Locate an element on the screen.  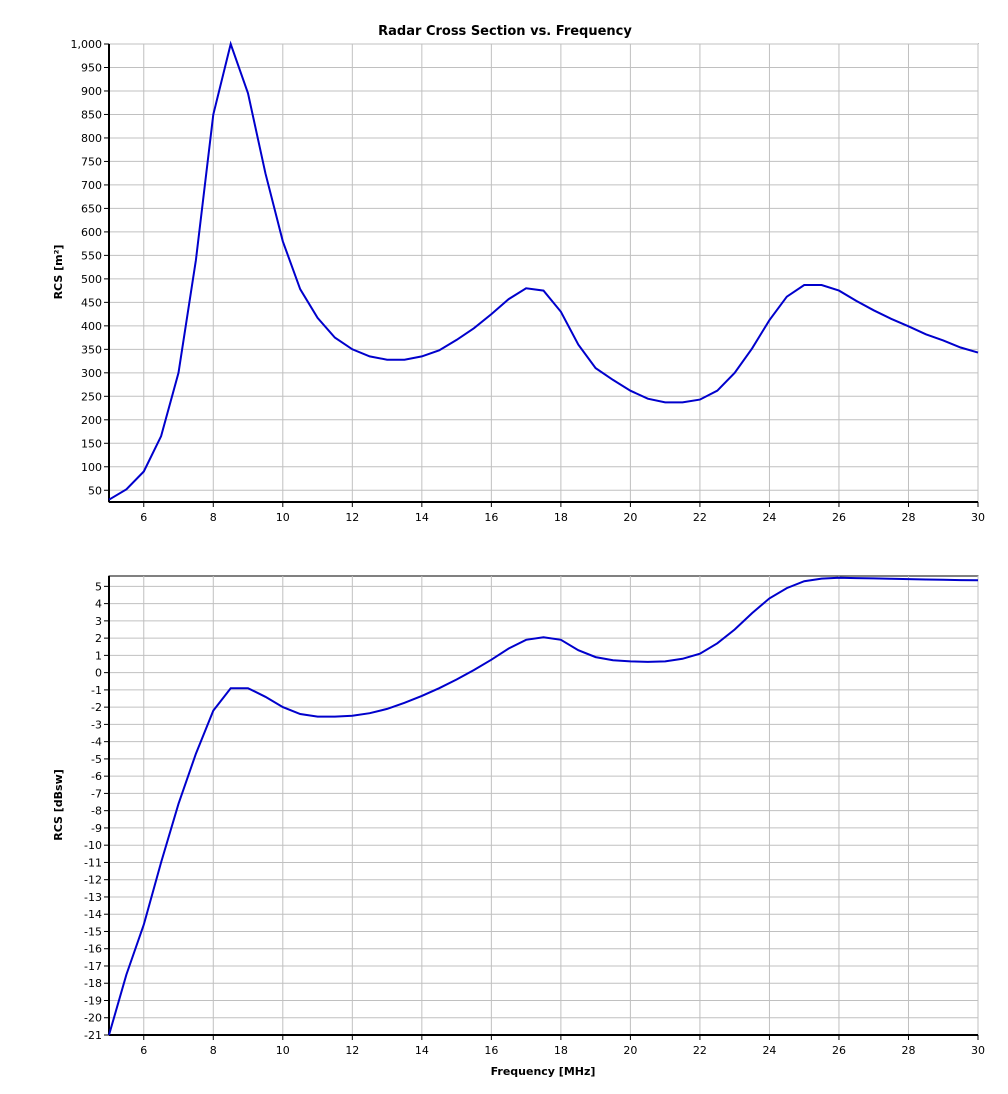
y-tick-label: 300 is located at coordinates (91, 373).